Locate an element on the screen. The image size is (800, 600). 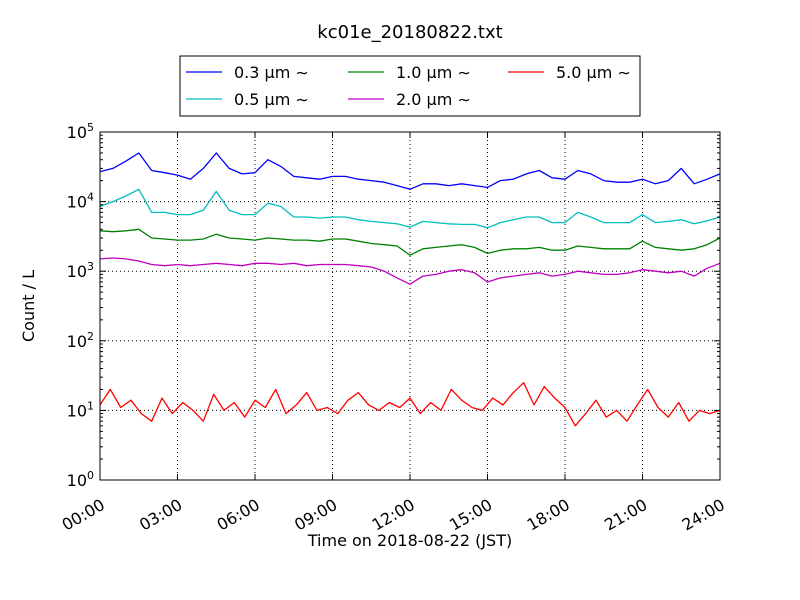
x-tick-label: 09:00 is located at coordinates (315, 515).